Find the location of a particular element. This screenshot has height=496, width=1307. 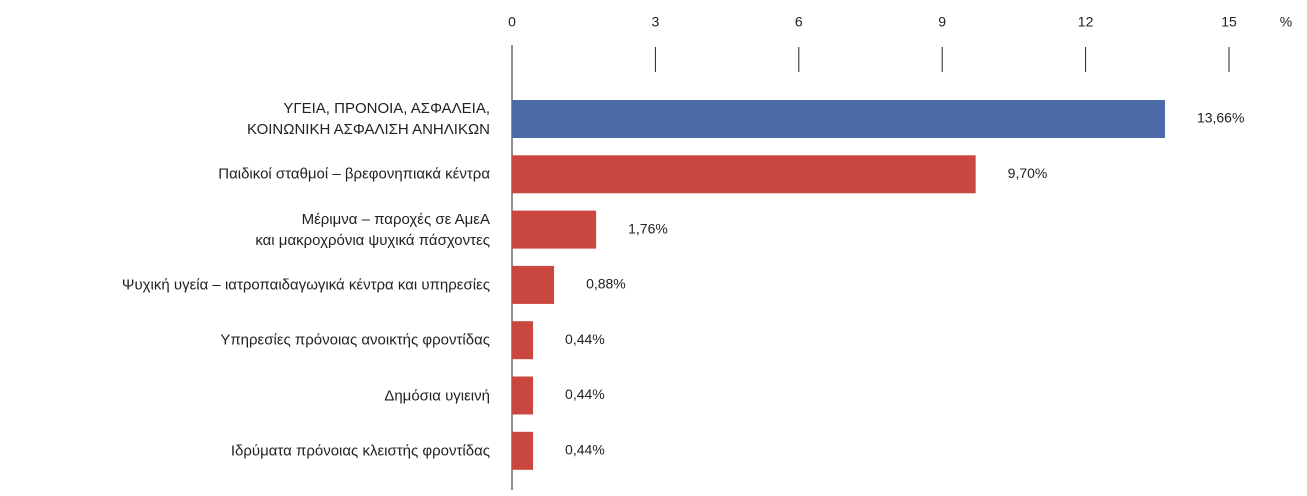

value-label: 9,70% is located at coordinates (1028, 173).